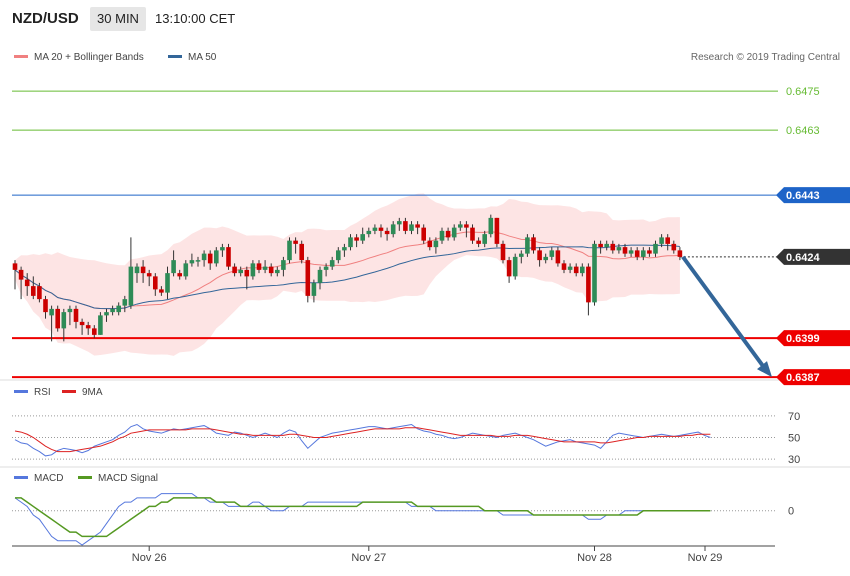 This screenshot has height=576, width=850. Describe the element at coordinates (69, 391) in the screenshot. I see `rsi-ma-swatch` at that location.